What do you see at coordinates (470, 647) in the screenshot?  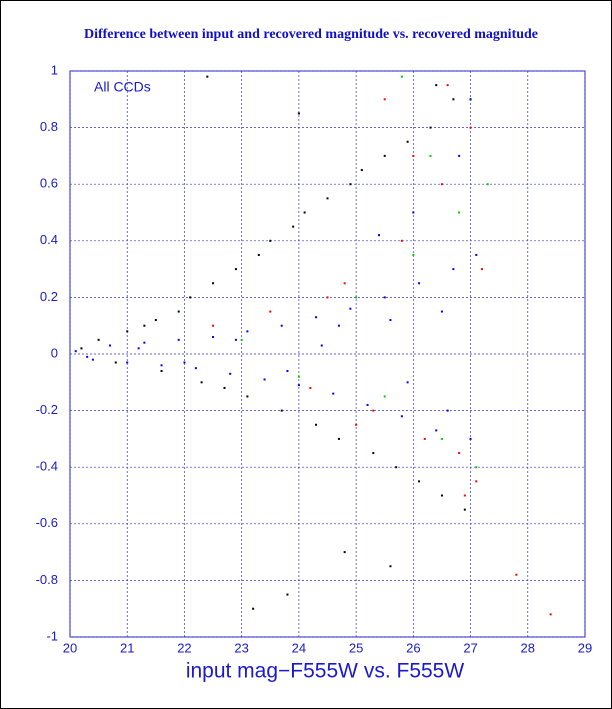 I see `x-tick-label: 27` at bounding box center [470, 647].